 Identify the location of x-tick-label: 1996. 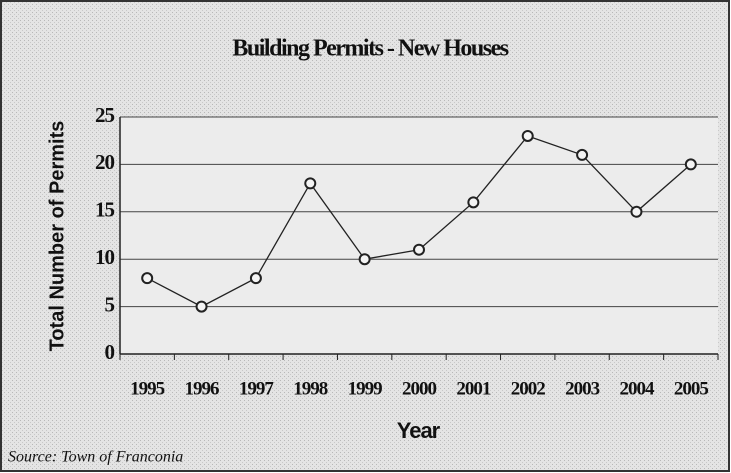
(202, 388).